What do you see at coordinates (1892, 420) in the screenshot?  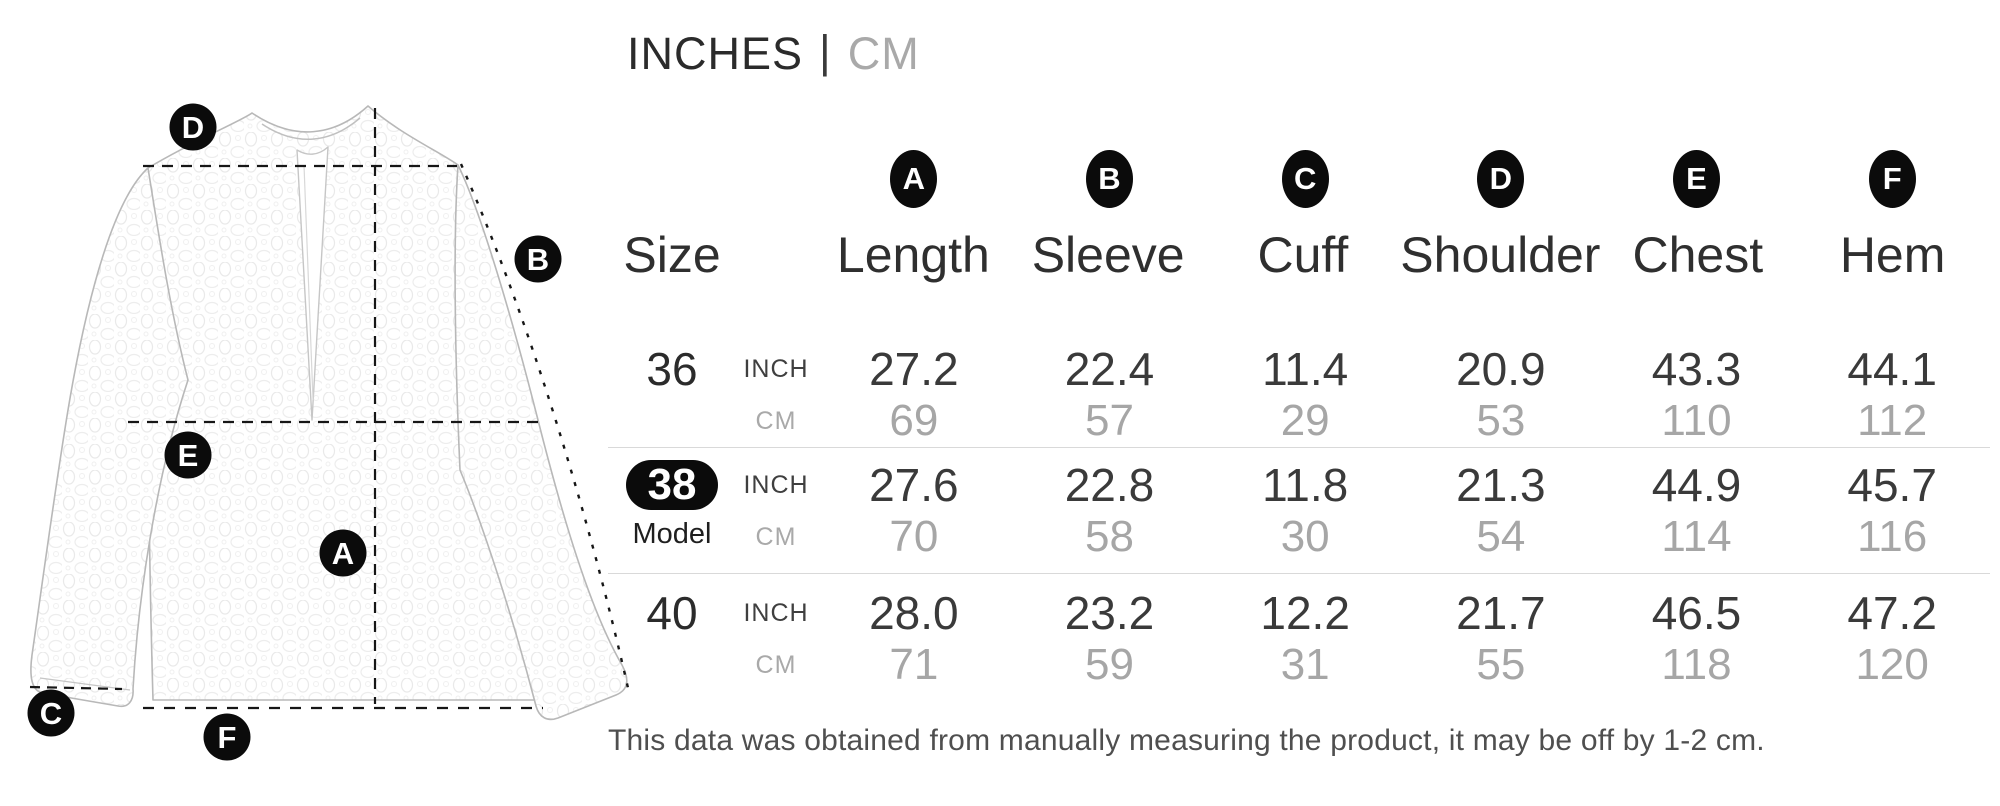 I see `cm-value: 112` at bounding box center [1892, 420].